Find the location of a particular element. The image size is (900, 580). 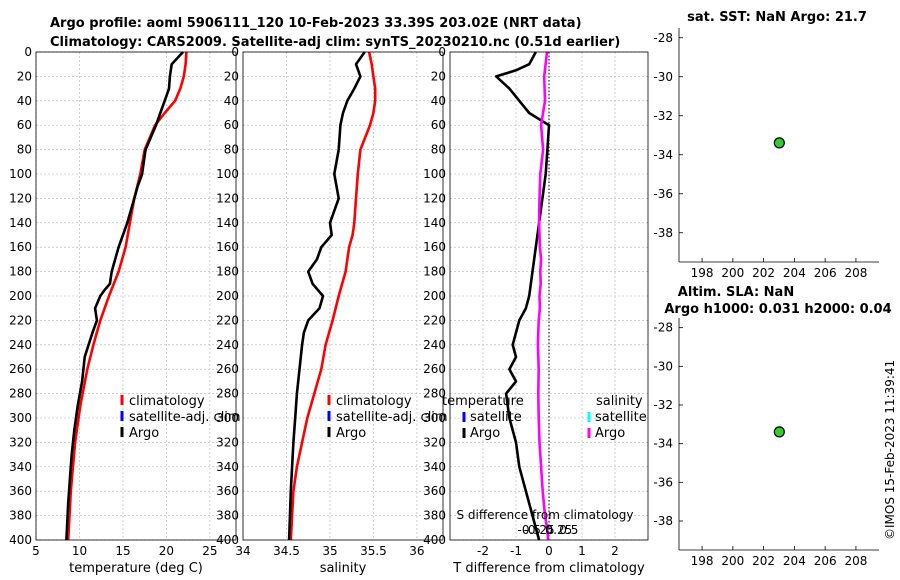

series-line-s-difference-argo is located at coordinates (543, 296).